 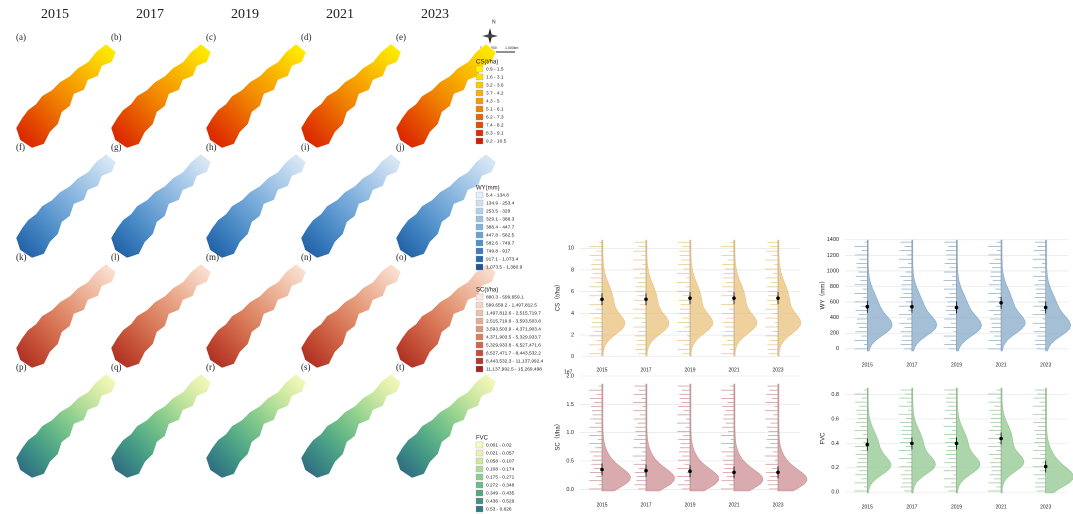 What do you see at coordinates (500, 235) in the screenshot?
I see `legend-label: 447.8 - 582.5` at bounding box center [500, 235].